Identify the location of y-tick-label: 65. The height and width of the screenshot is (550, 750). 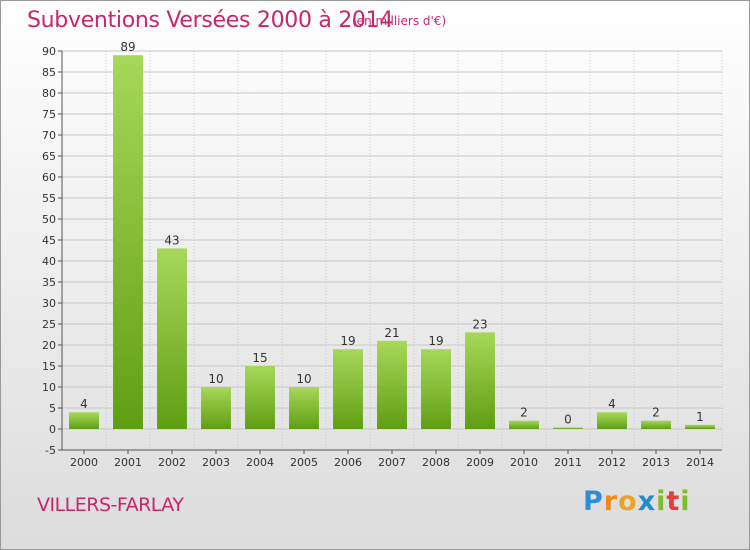
(49, 156).